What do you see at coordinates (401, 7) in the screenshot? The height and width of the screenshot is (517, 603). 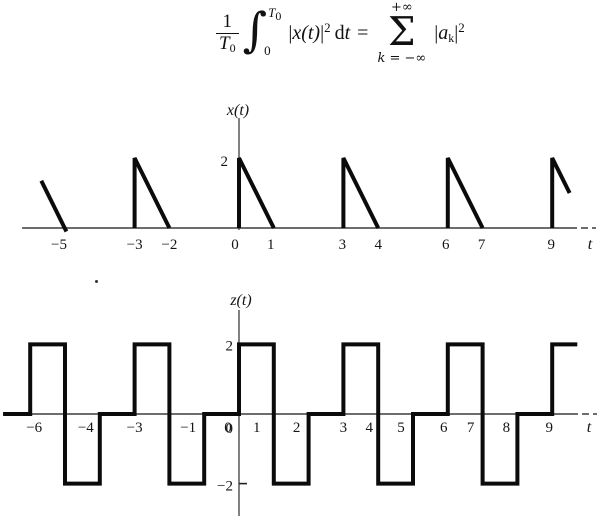 I see `summation-upper-limit: +∞` at bounding box center [401, 7].